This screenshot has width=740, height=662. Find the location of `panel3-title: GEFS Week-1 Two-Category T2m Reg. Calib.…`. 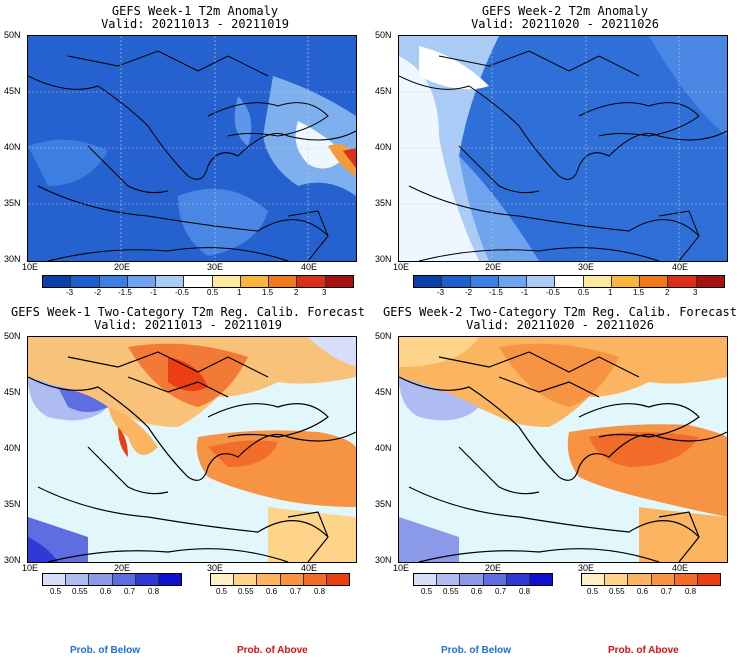

panel3-title: GEFS Week-1 Two-Category T2m Reg. Calib.… is located at coordinates (187, 312).